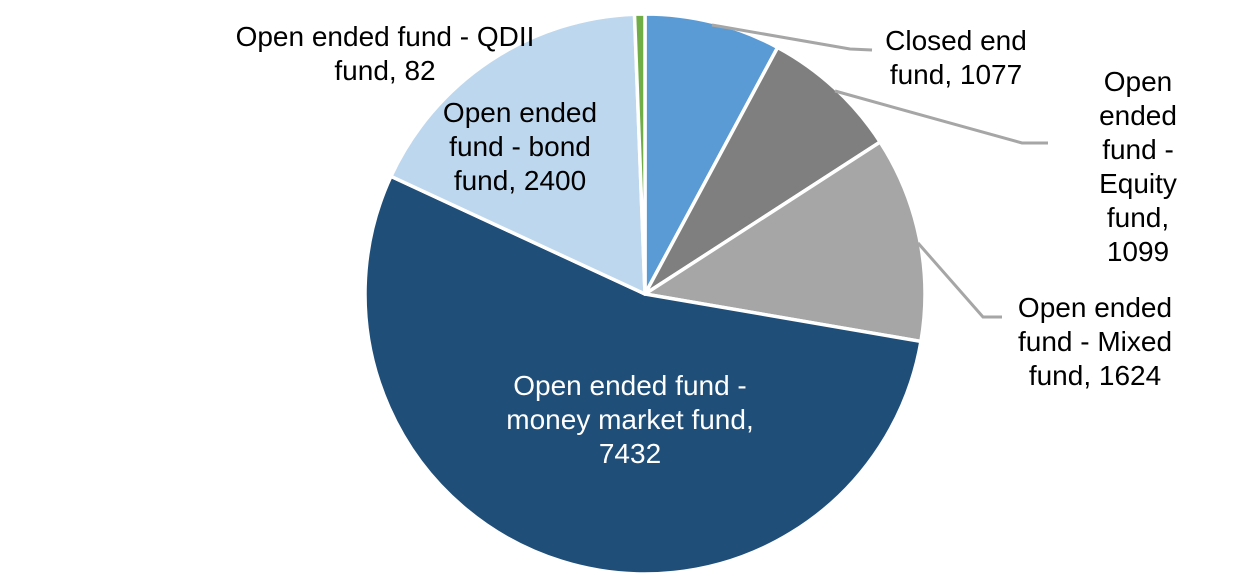 Image resolution: width=1250 pixels, height=584 pixels. What do you see at coordinates (518, 154) in the screenshot?
I see `pie-slice-open-ended-bond-fund` at bounding box center [518, 154].